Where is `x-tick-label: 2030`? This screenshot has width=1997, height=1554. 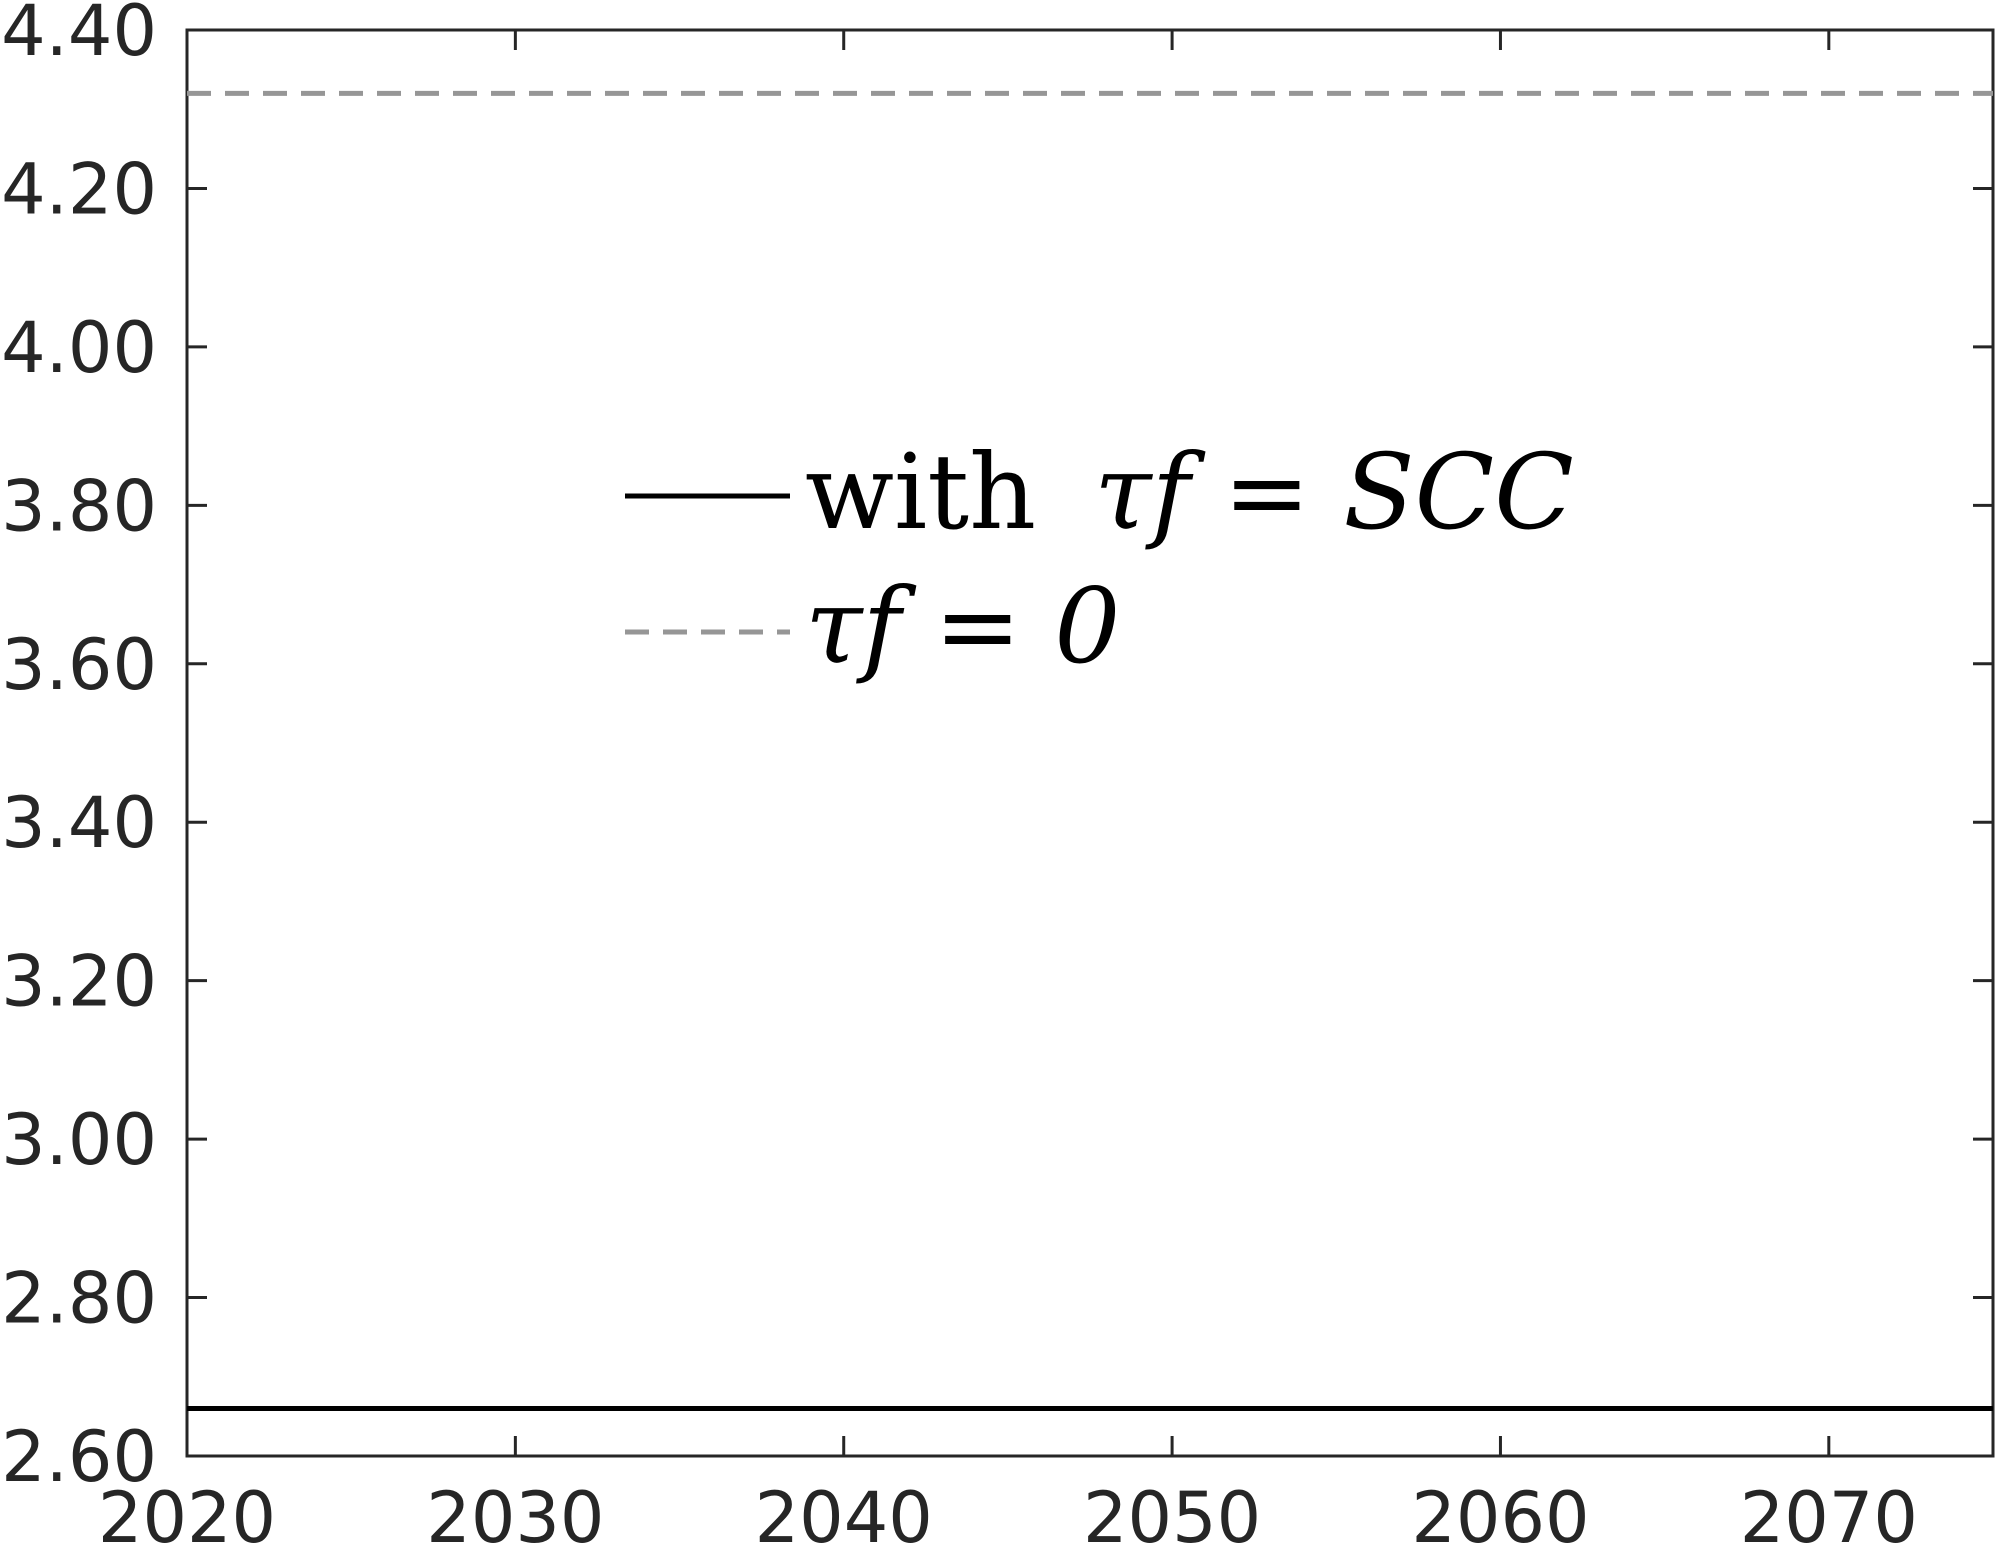
x-tick-label: 2030 is located at coordinates (515, 1515).